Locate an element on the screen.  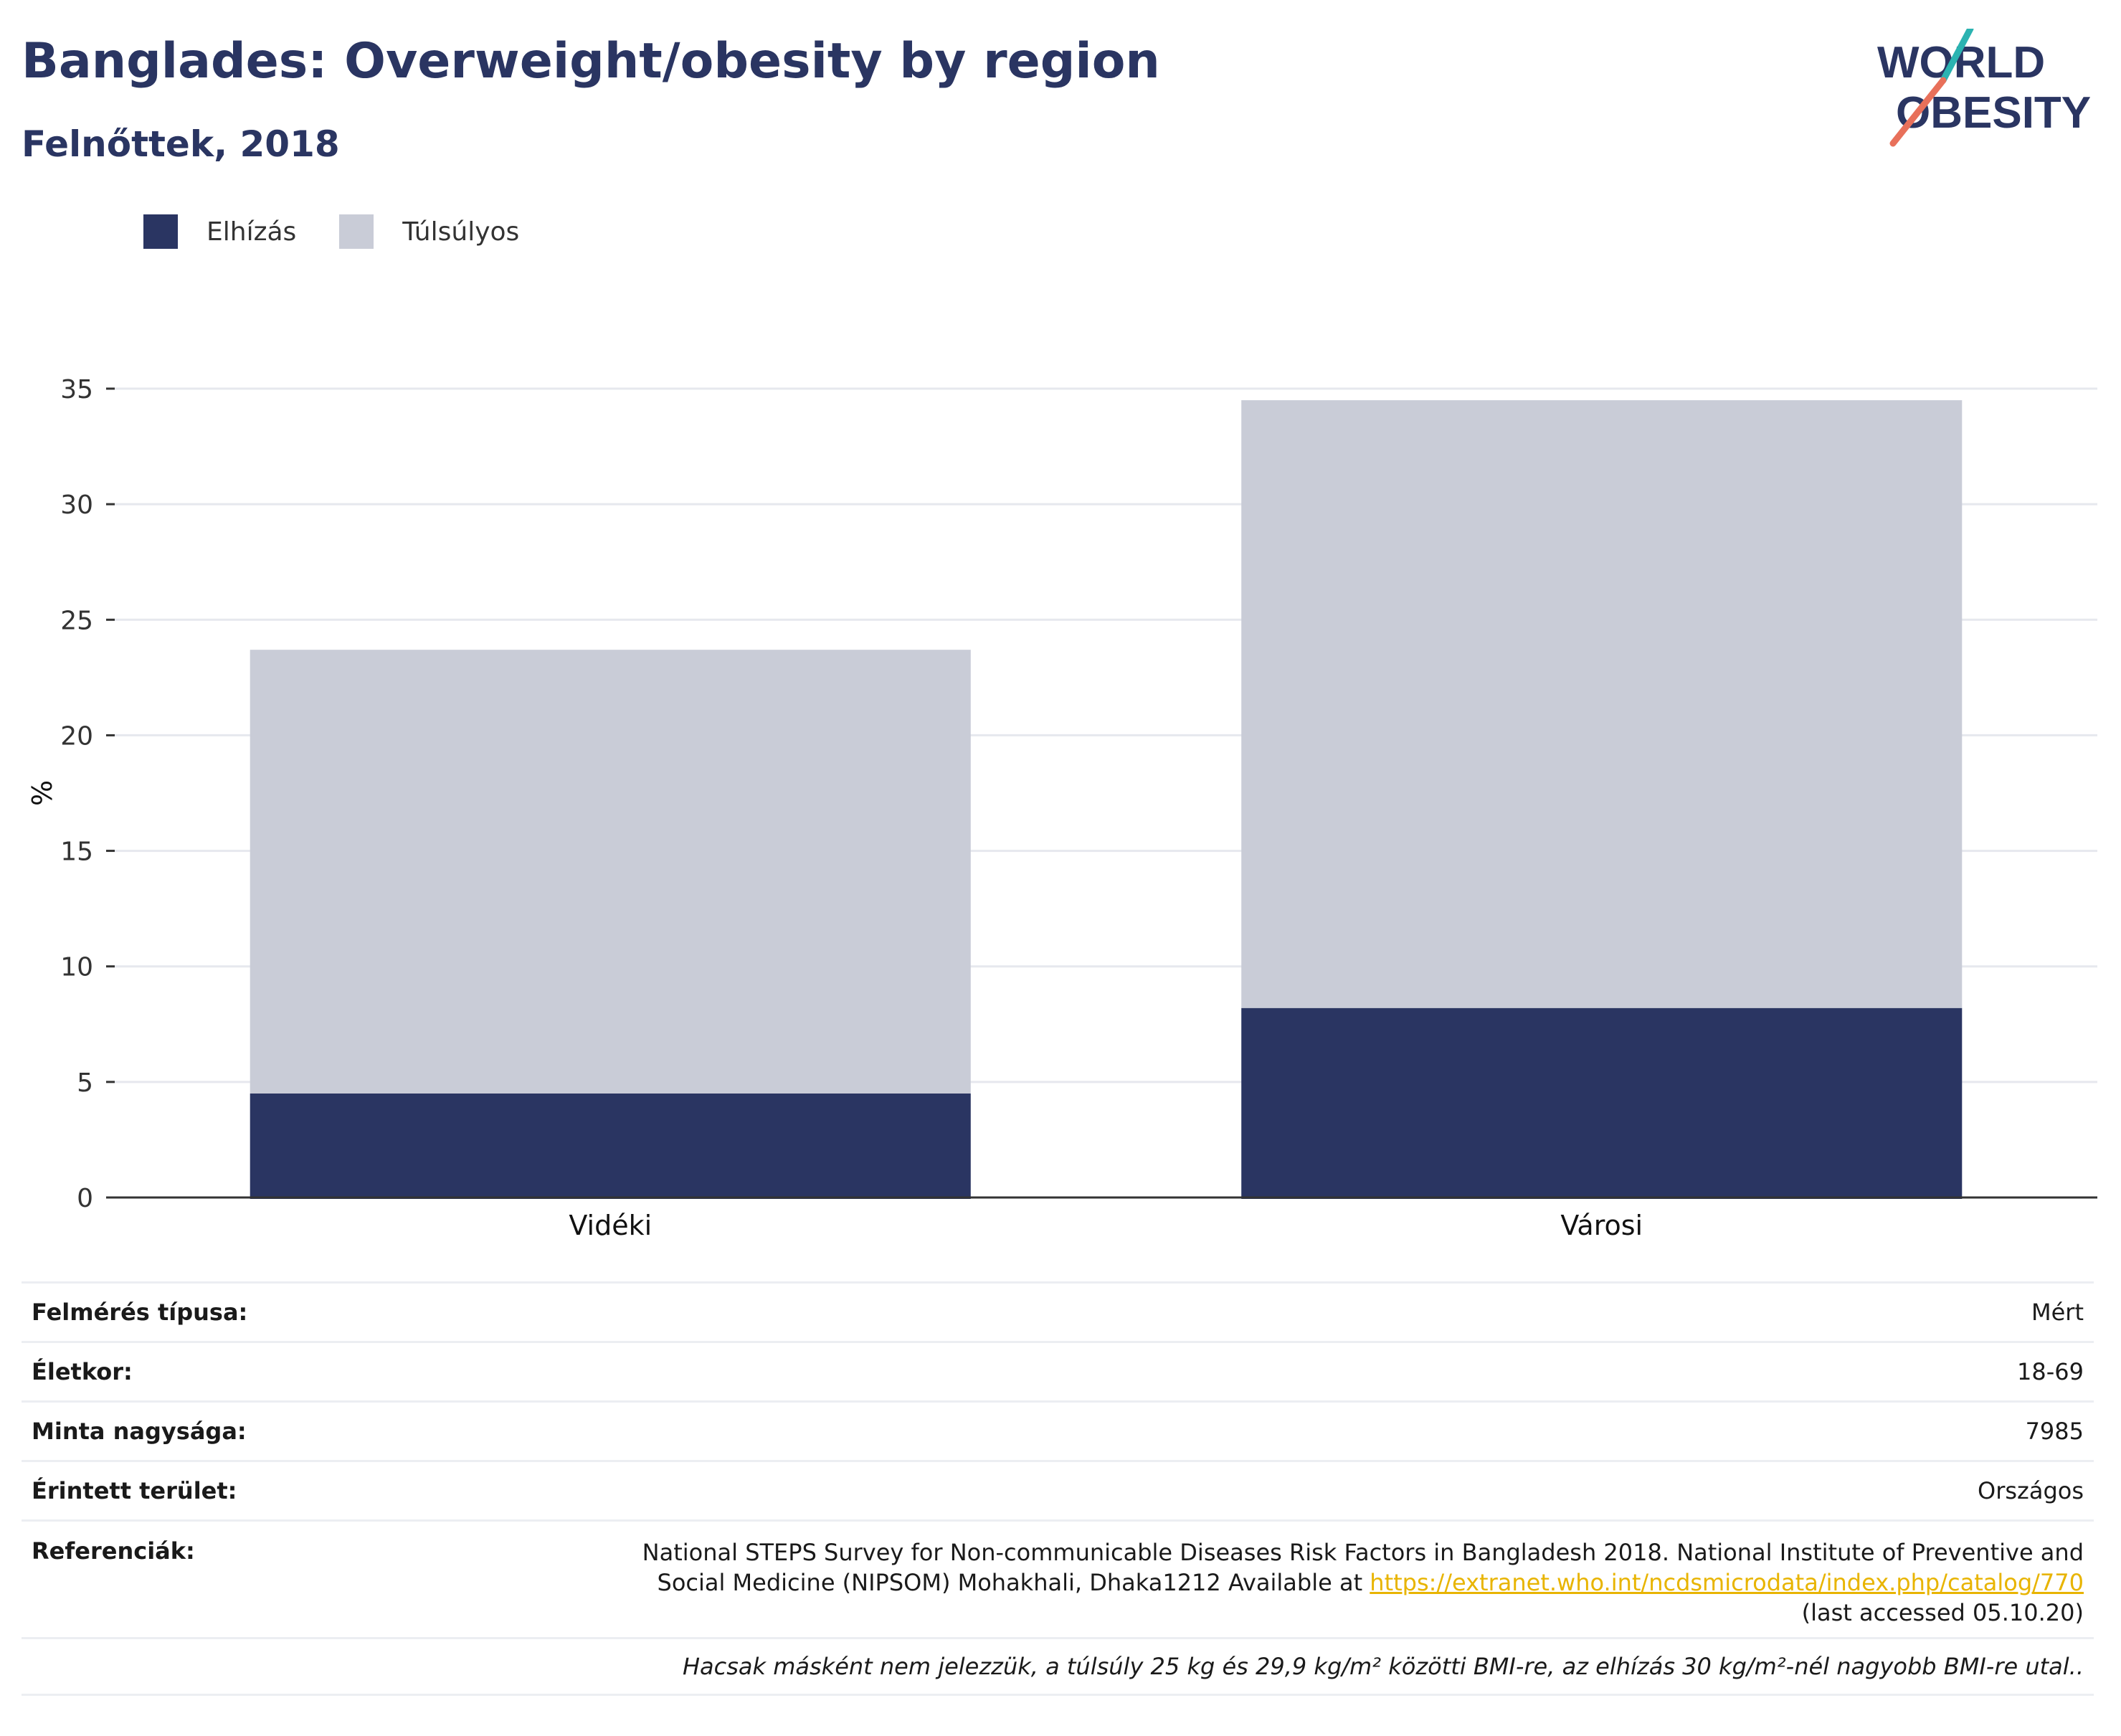
x-tick-label-2: Városi is located at coordinates (1601, 1226).